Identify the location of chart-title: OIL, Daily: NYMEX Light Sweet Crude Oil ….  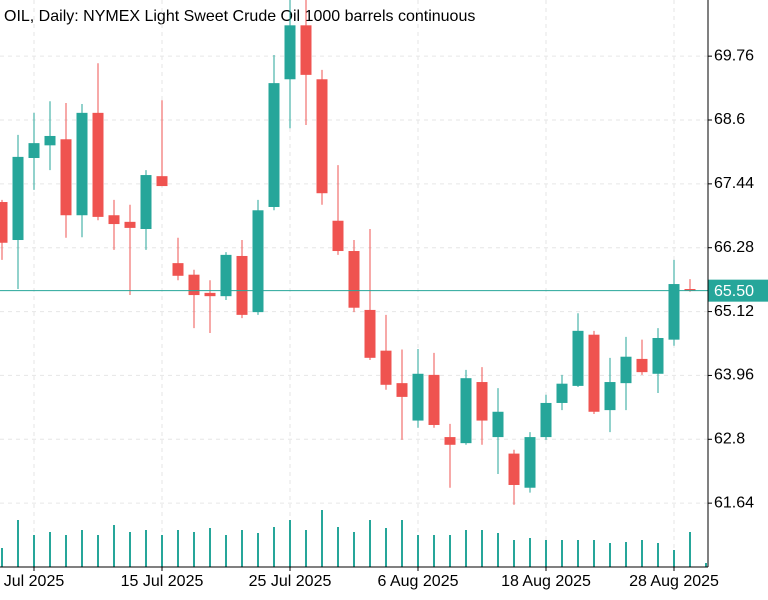
(239, 16).